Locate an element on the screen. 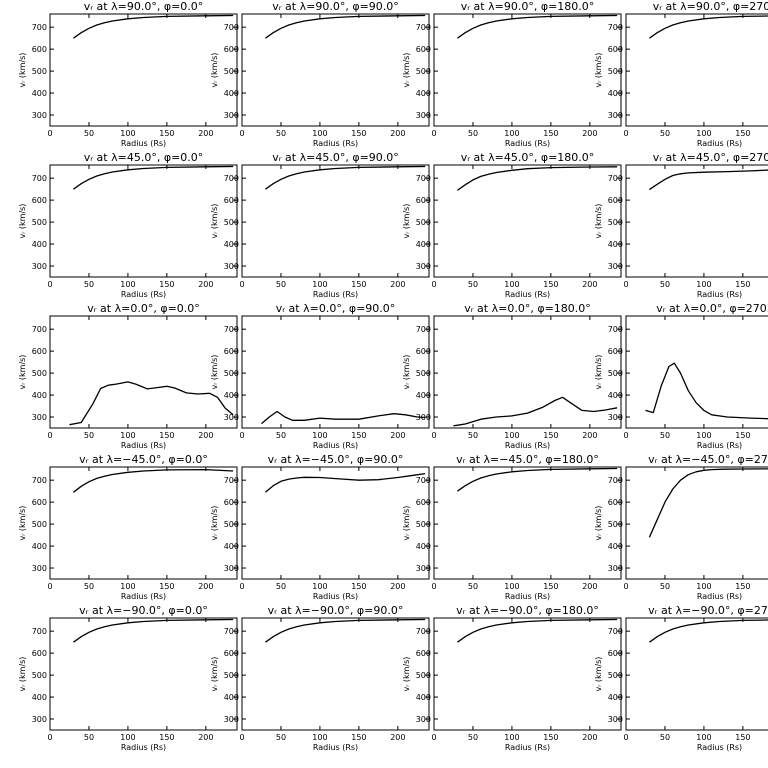 The height and width of the screenshot is (768, 768). panel-title: vᵣ at λ=90.0°, φ=90.0° is located at coordinates (335, 6).